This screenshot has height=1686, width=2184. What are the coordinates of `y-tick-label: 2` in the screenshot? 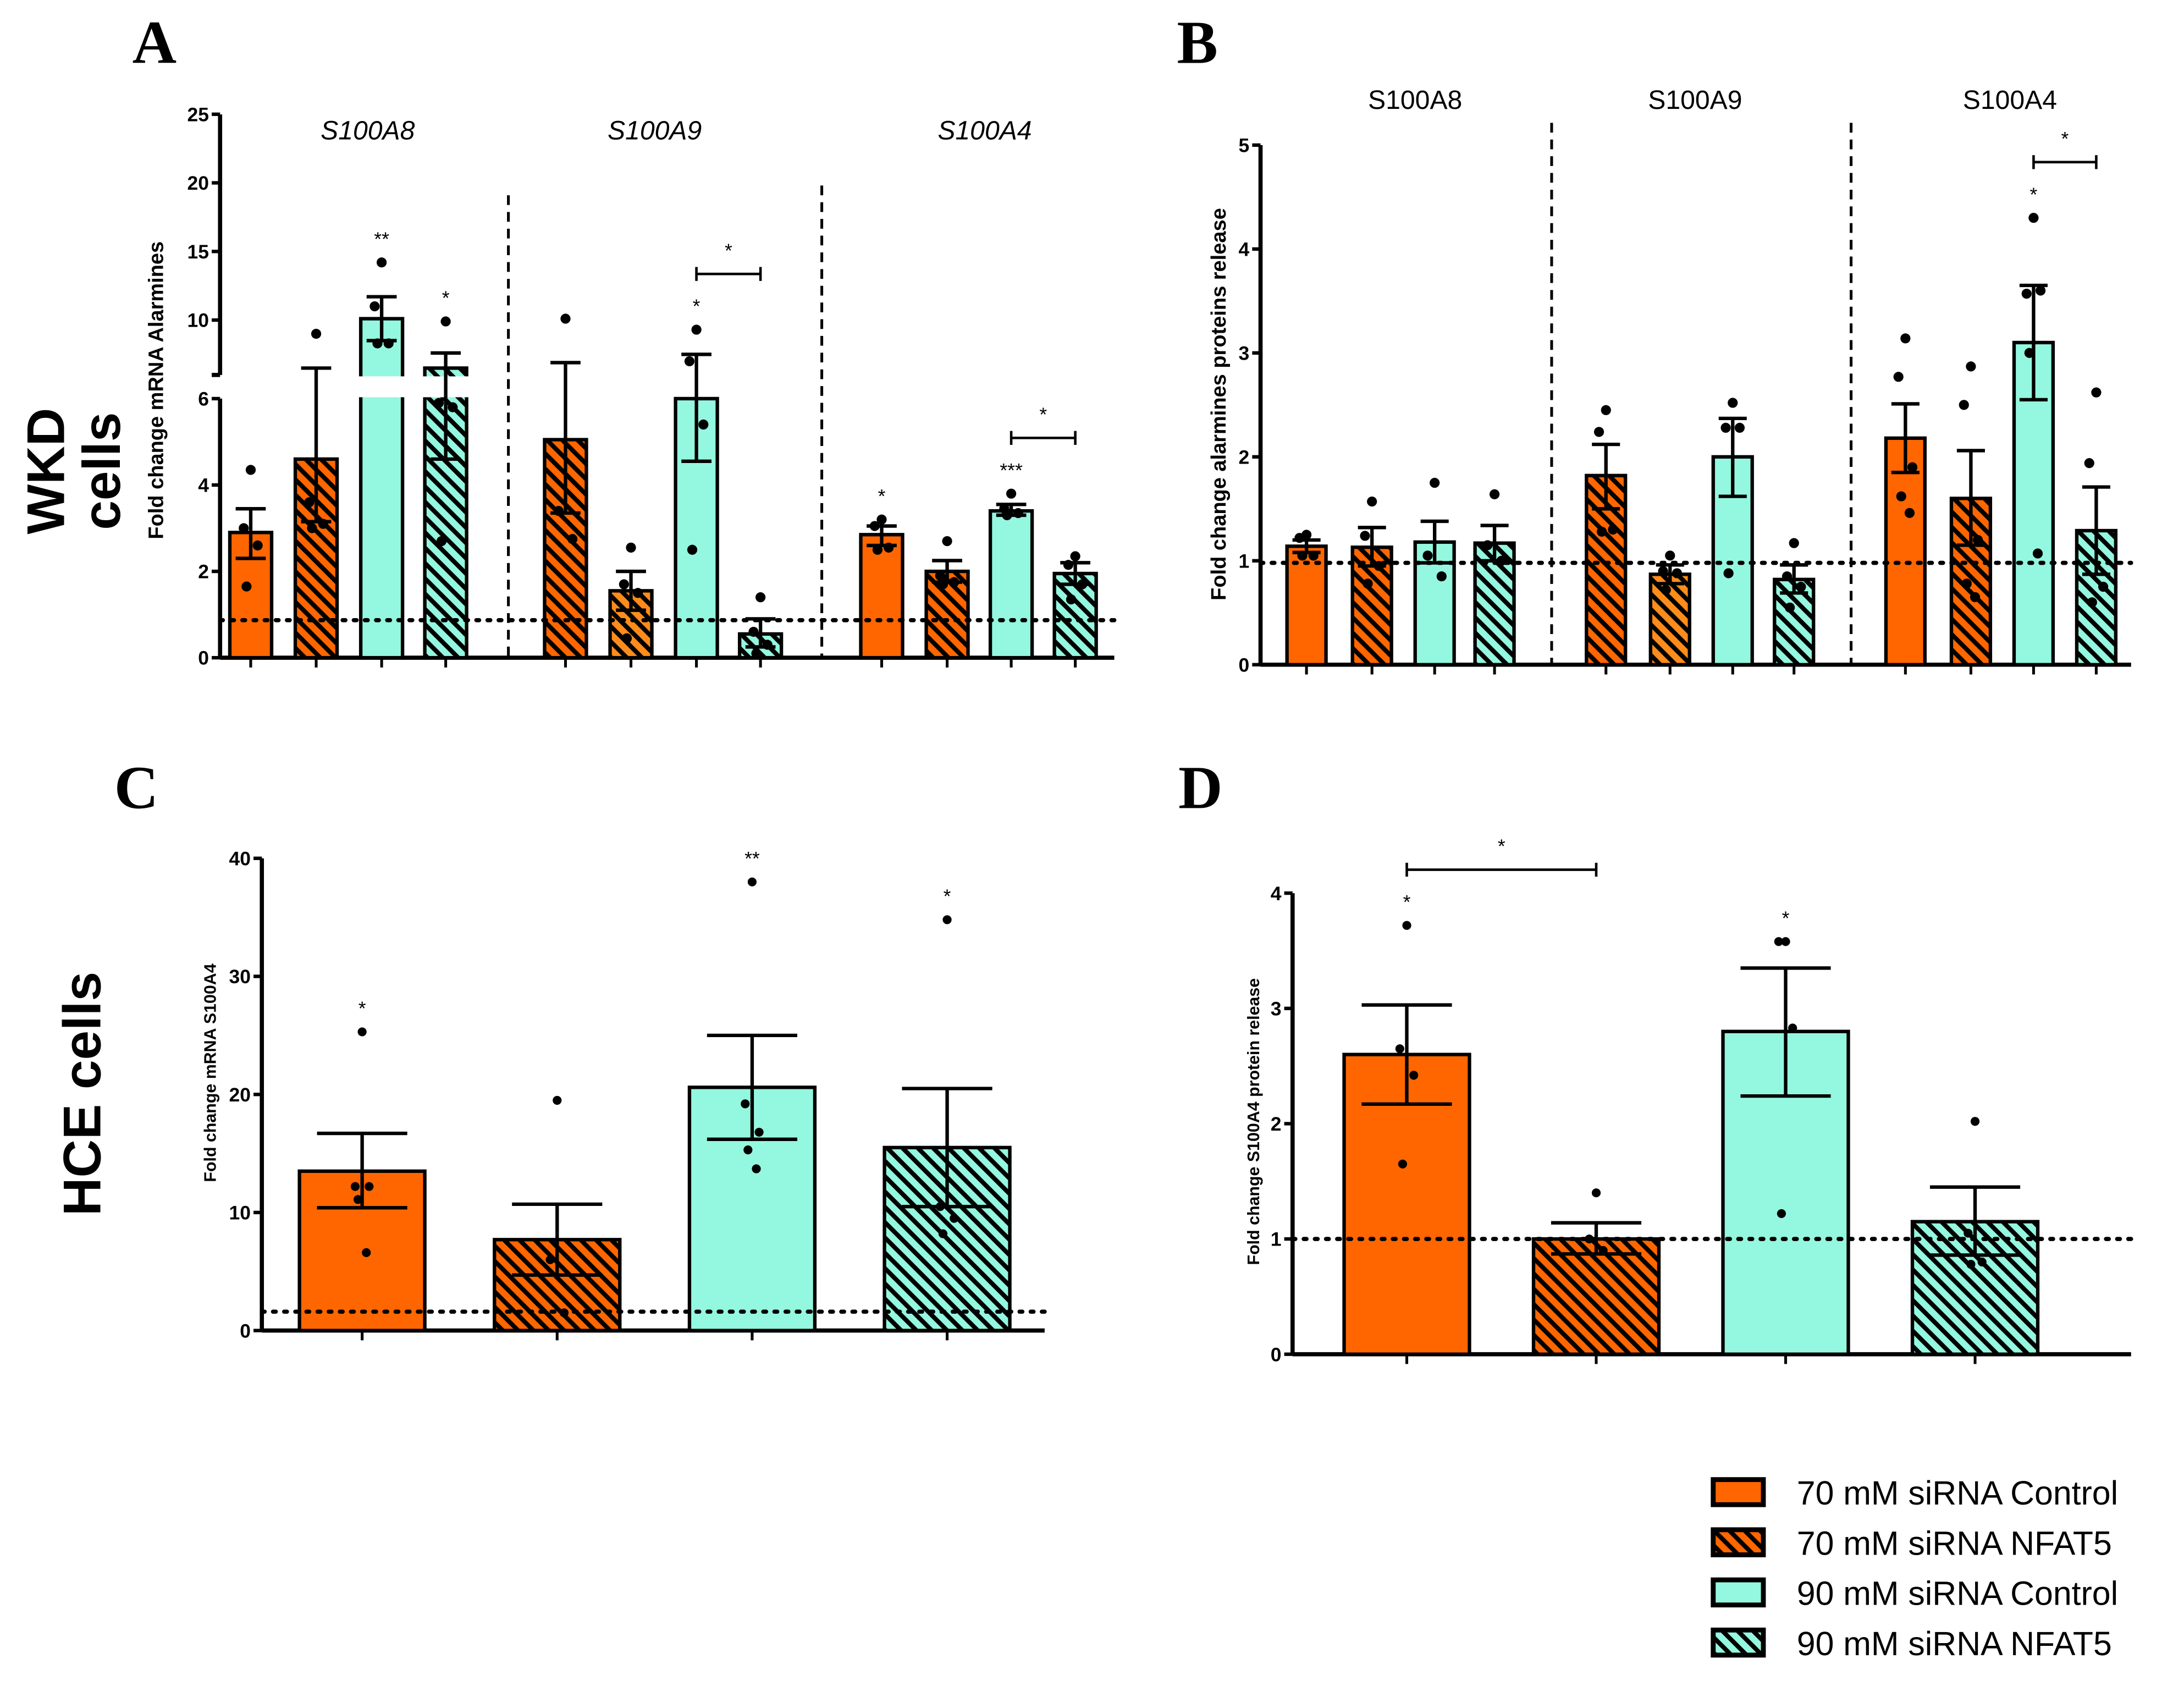 It's located at (1276, 1124).